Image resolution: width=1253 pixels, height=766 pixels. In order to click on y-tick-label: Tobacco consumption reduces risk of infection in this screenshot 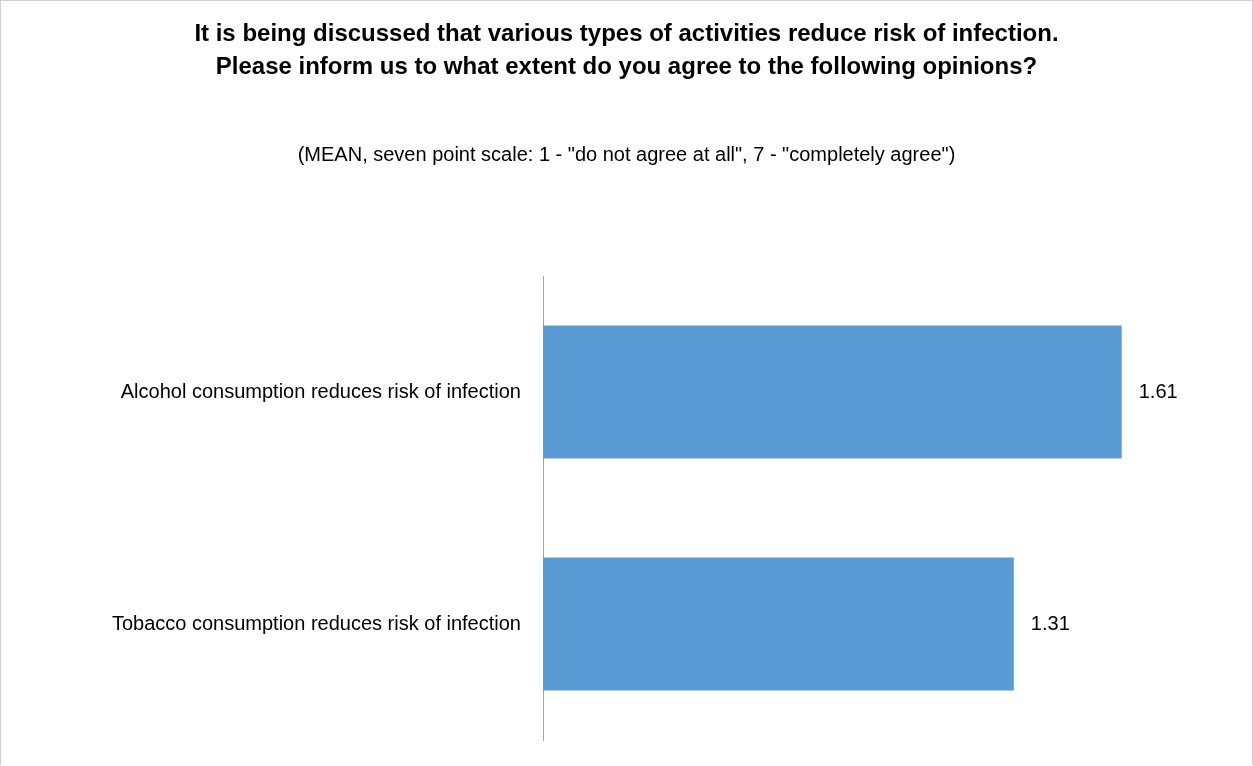, I will do `click(316, 622)`.